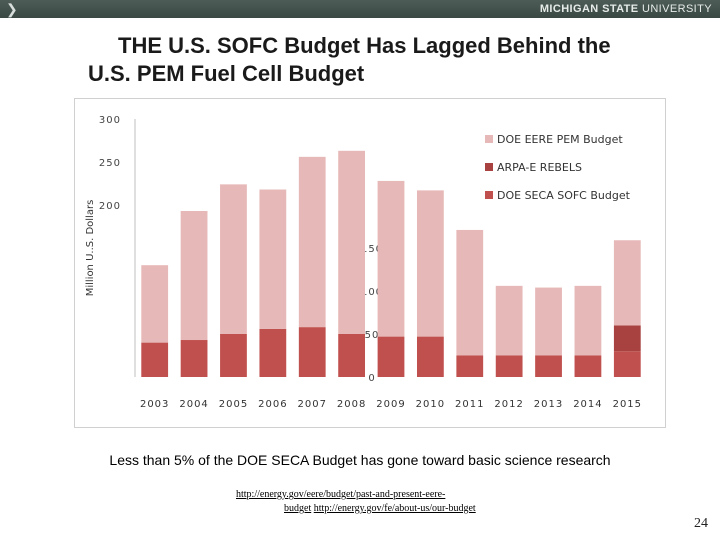 The width and height of the screenshot is (720, 540). I want to click on y-tick-label: 200, so click(110, 206).